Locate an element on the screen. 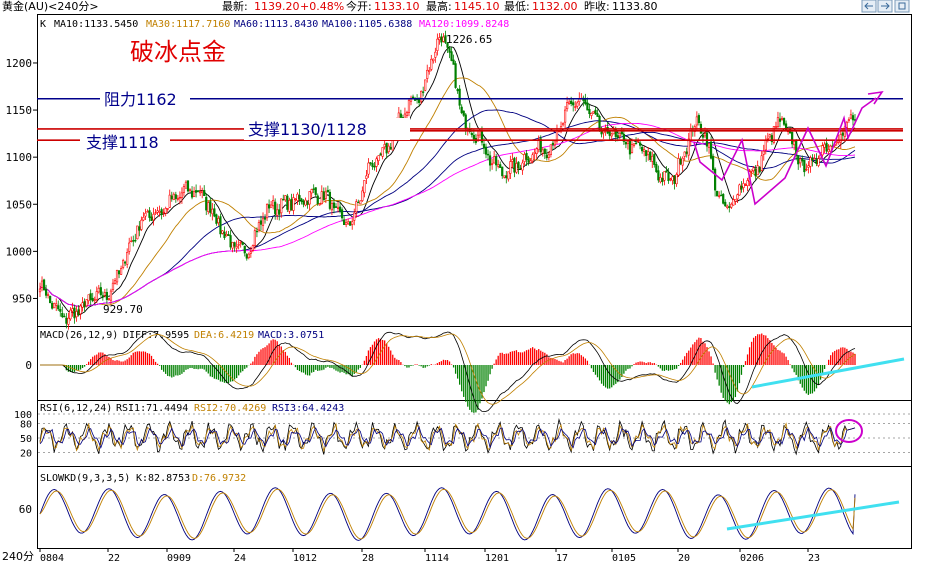  main-y-axis: 1200 1150 1100 1050 1000 950 is located at coordinates (22, 181).